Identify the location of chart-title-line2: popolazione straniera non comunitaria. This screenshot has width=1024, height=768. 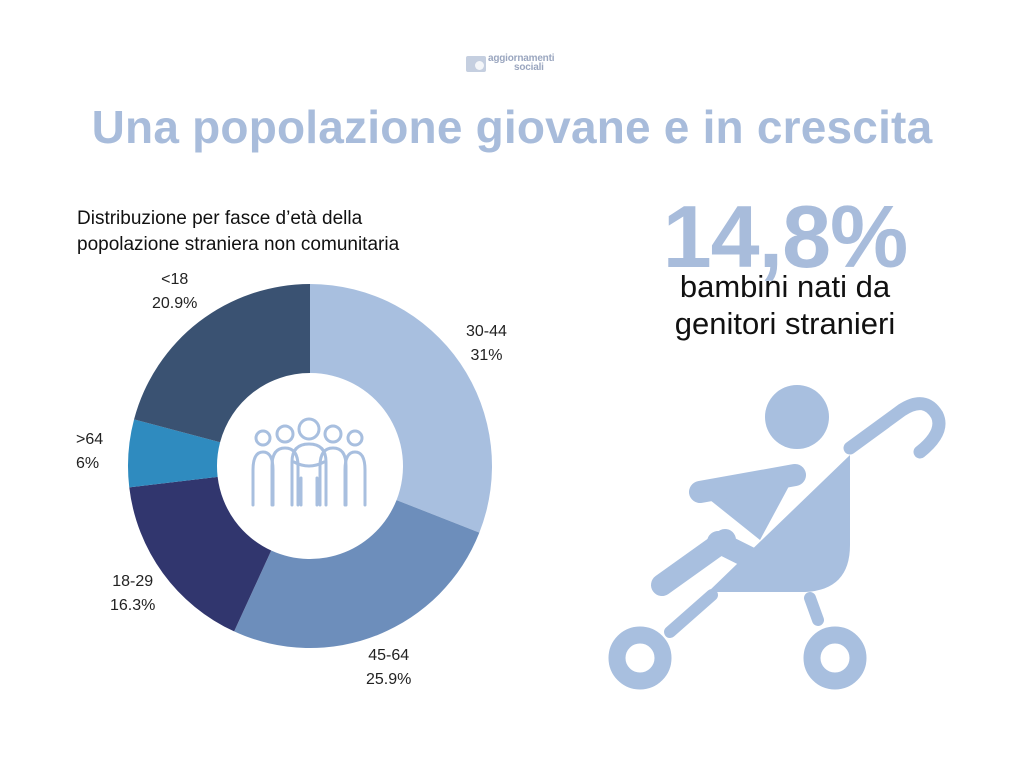
(238, 244).